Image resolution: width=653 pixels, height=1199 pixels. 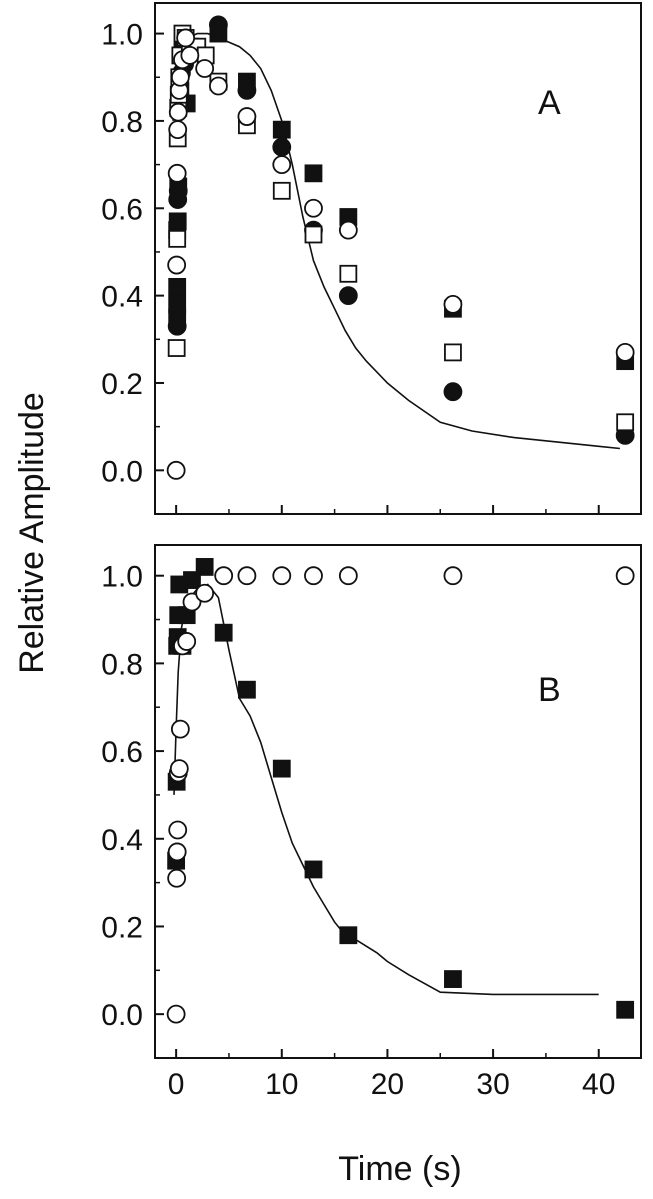 I want to click on y-axis-title: Relative Amplitude, so click(x=32, y=533).